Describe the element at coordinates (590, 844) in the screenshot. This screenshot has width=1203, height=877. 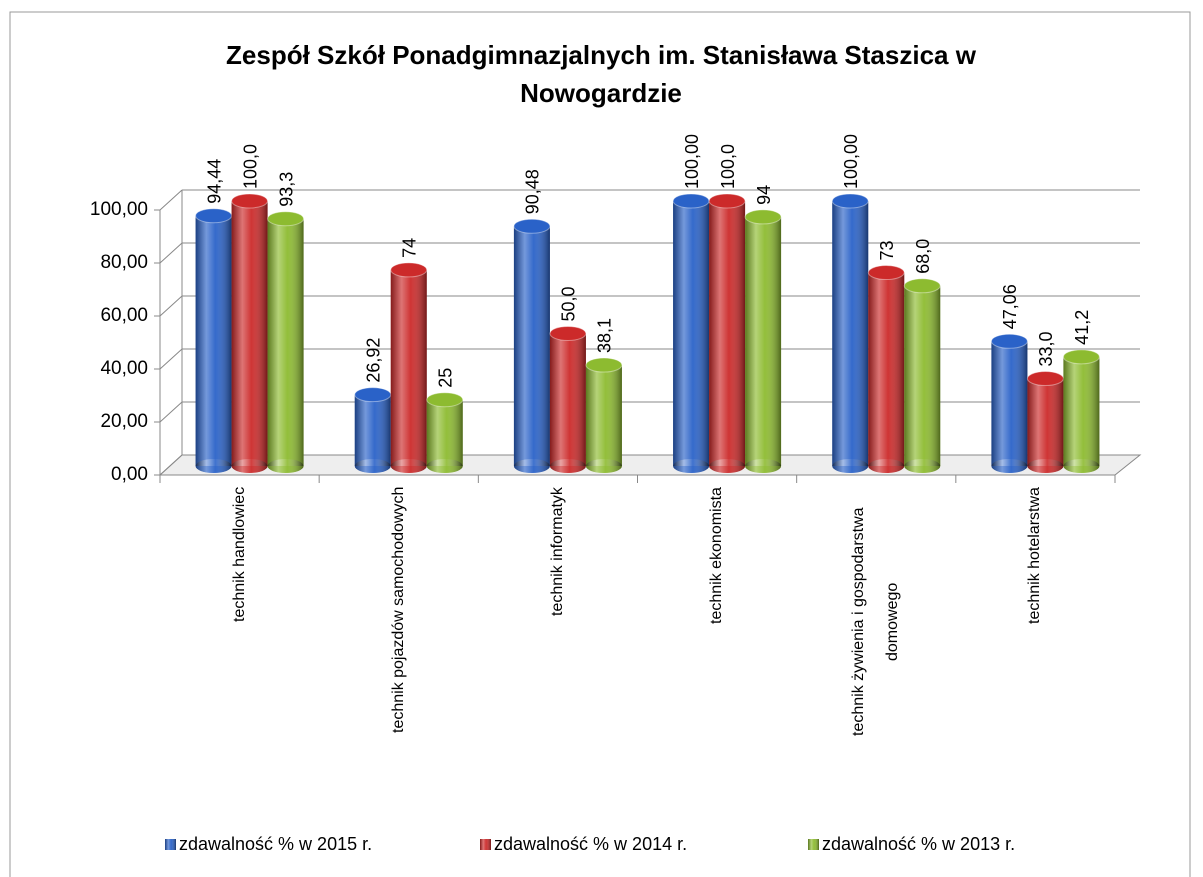
I see `legend-label: zdawalność % w 2014 r.` at that location.